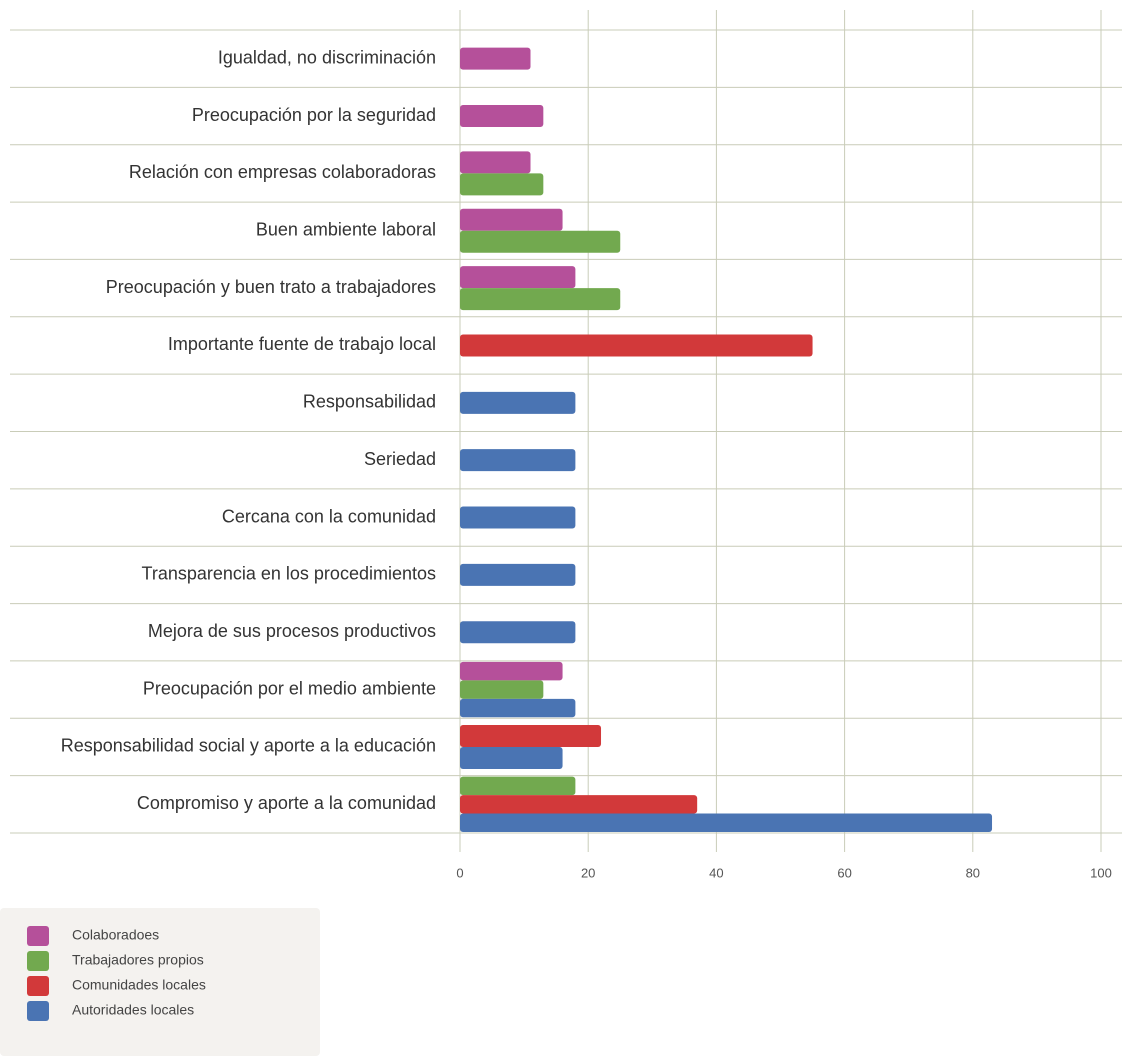 Image resolution: width=1122 pixels, height=1056 pixels. What do you see at coordinates (973, 872) in the screenshot?
I see `x-tick-label: 80` at bounding box center [973, 872].